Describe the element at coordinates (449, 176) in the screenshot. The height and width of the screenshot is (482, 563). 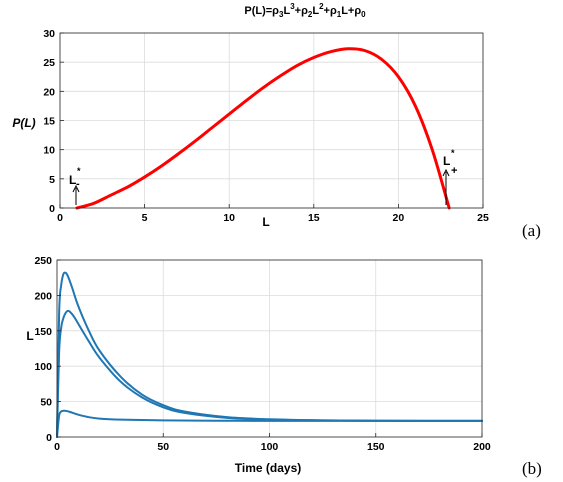
I see `chart-a-annotation-l-plus: L * +` at that location.